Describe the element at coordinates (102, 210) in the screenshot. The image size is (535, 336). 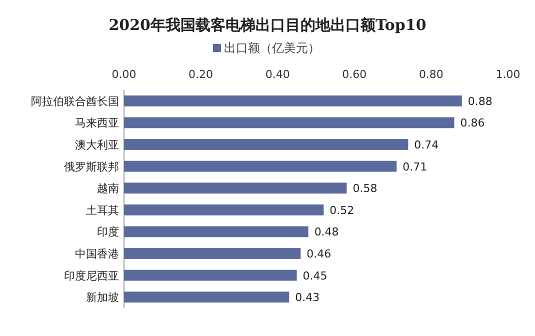
I see `y-tick-label: 土耳其` at that location.